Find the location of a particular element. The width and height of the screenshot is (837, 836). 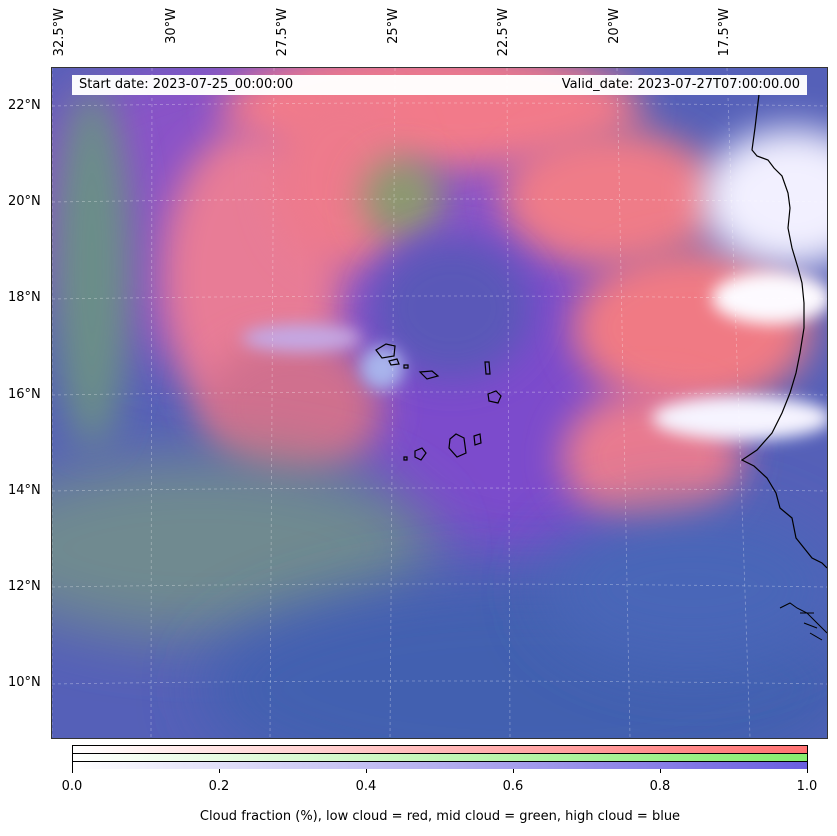

africa-coastline is located at coordinates (783, 327).